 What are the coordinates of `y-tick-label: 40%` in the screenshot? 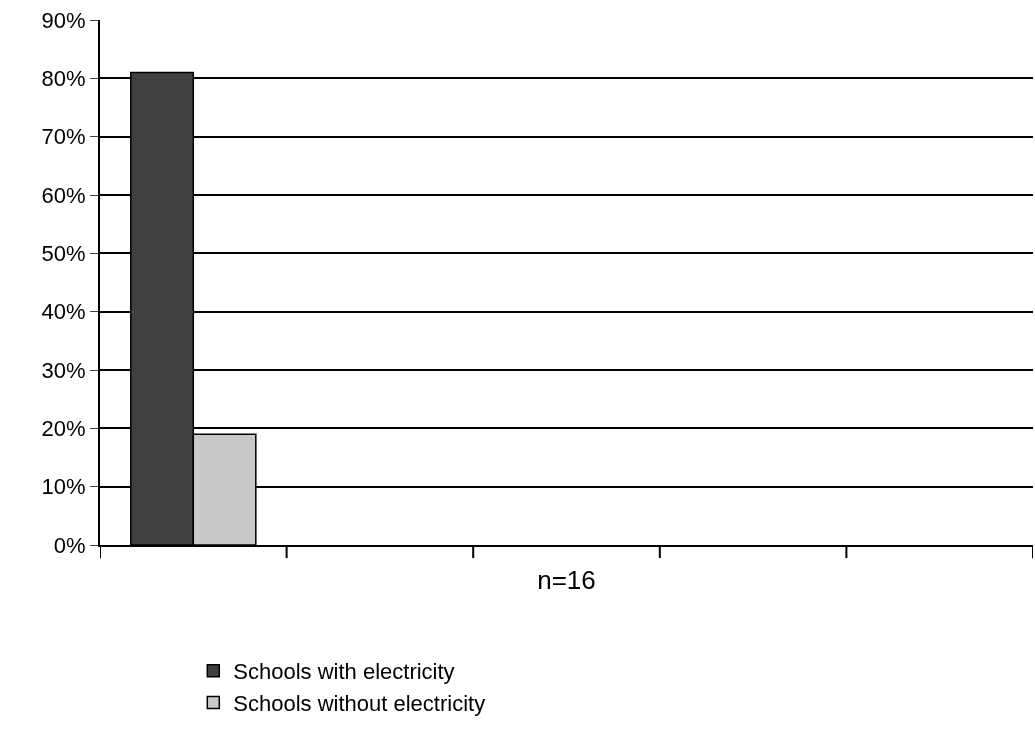 It's located at (63, 312).